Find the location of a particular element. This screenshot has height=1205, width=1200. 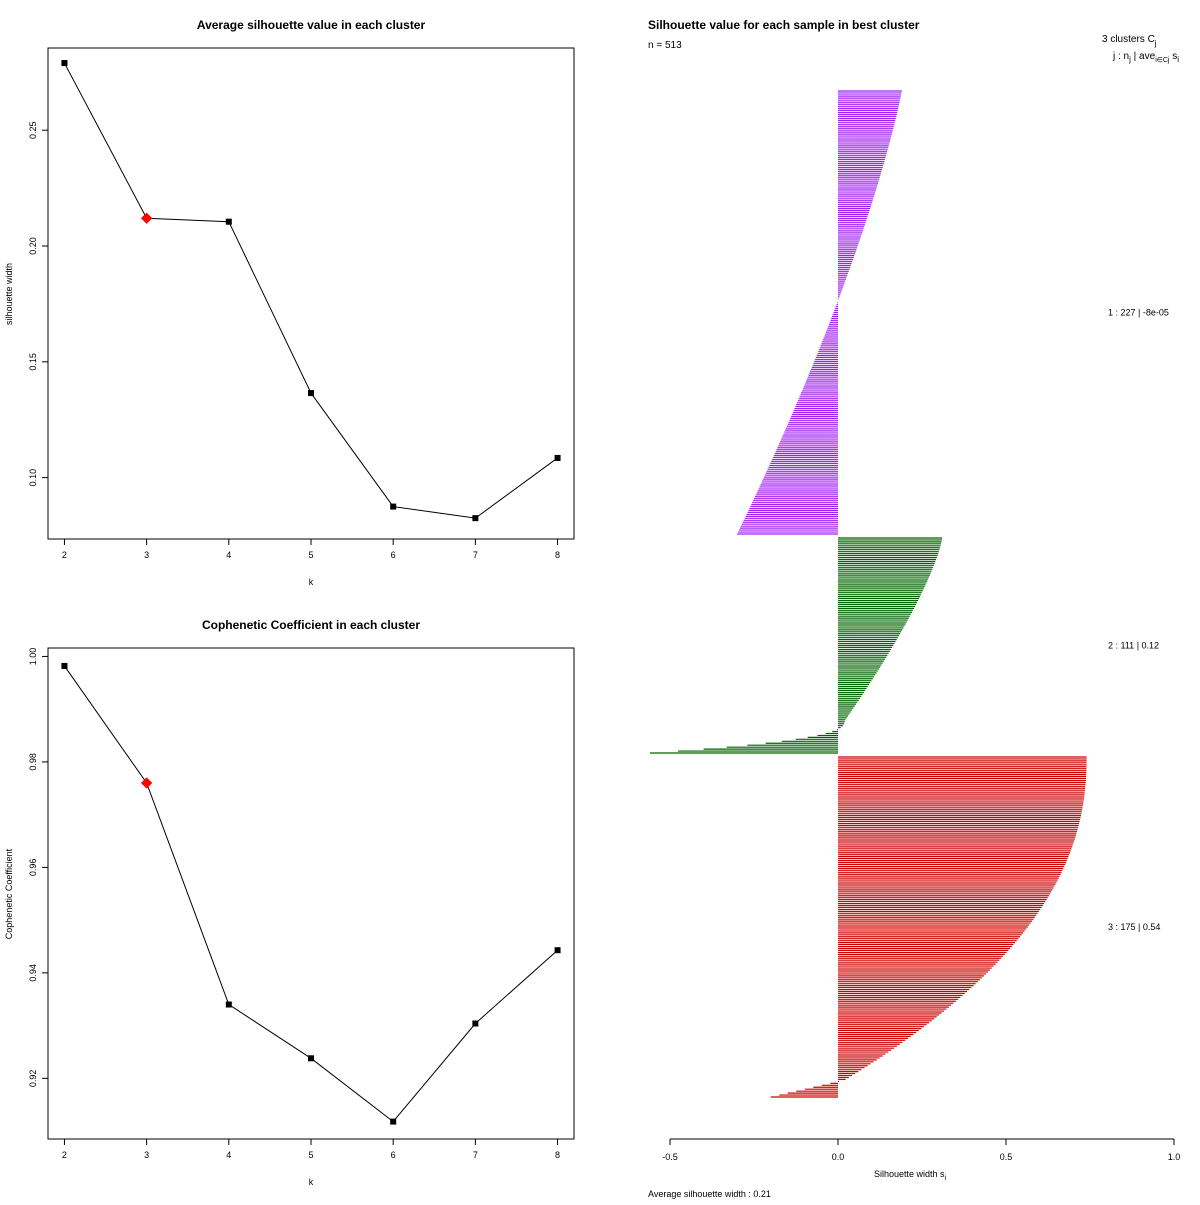

x-tick-label: 1.0 is located at coordinates (1174, 1157).